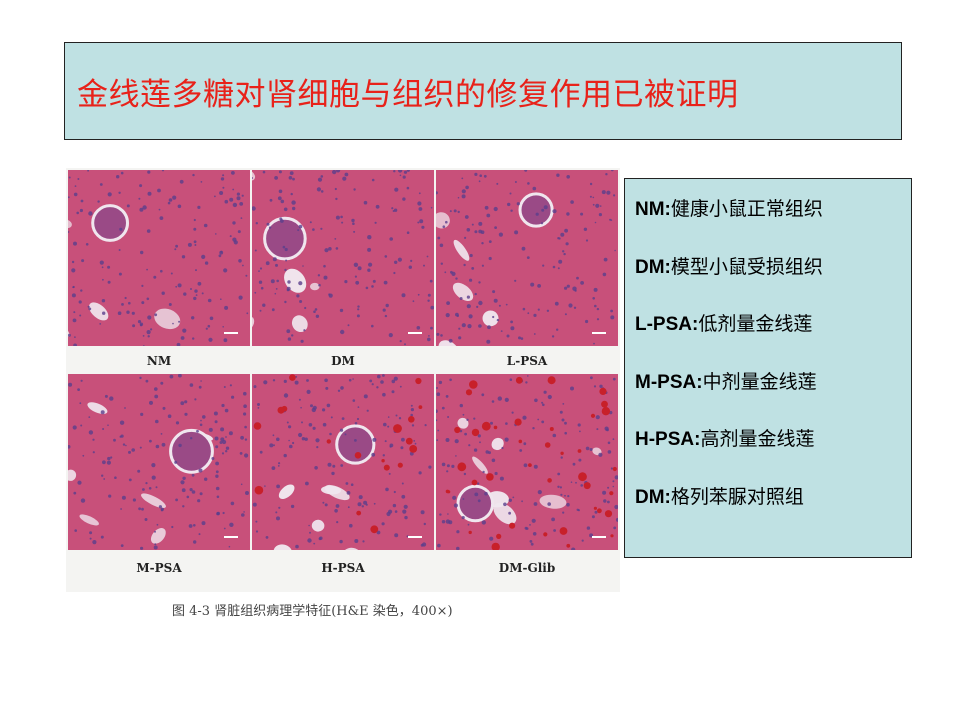 The width and height of the screenshot is (960, 720). What do you see at coordinates (746, 267) in the screenshot?
I see `legend-desc: 模型小鼠受损组织` at bounding box center [746, 267].